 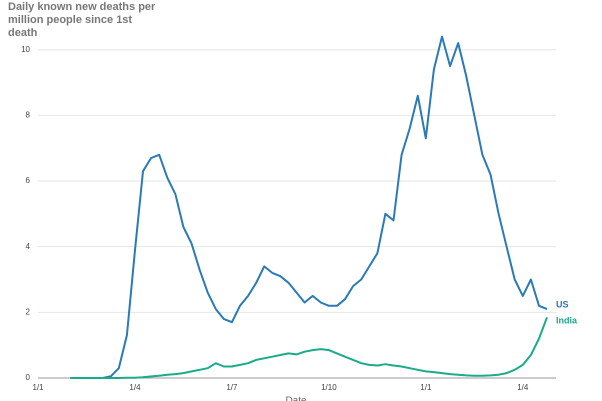 What do you see at coordinates (25, 49) in the screenshot?
I see `y-tick-label: 10` at bounding box center [25, 49].